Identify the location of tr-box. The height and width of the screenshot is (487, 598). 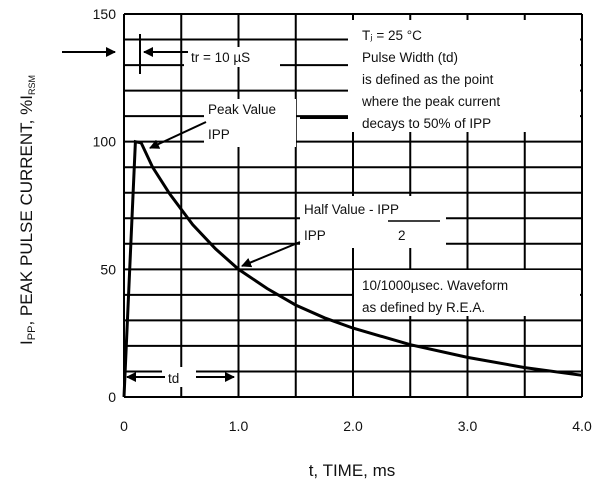
(232, 57).